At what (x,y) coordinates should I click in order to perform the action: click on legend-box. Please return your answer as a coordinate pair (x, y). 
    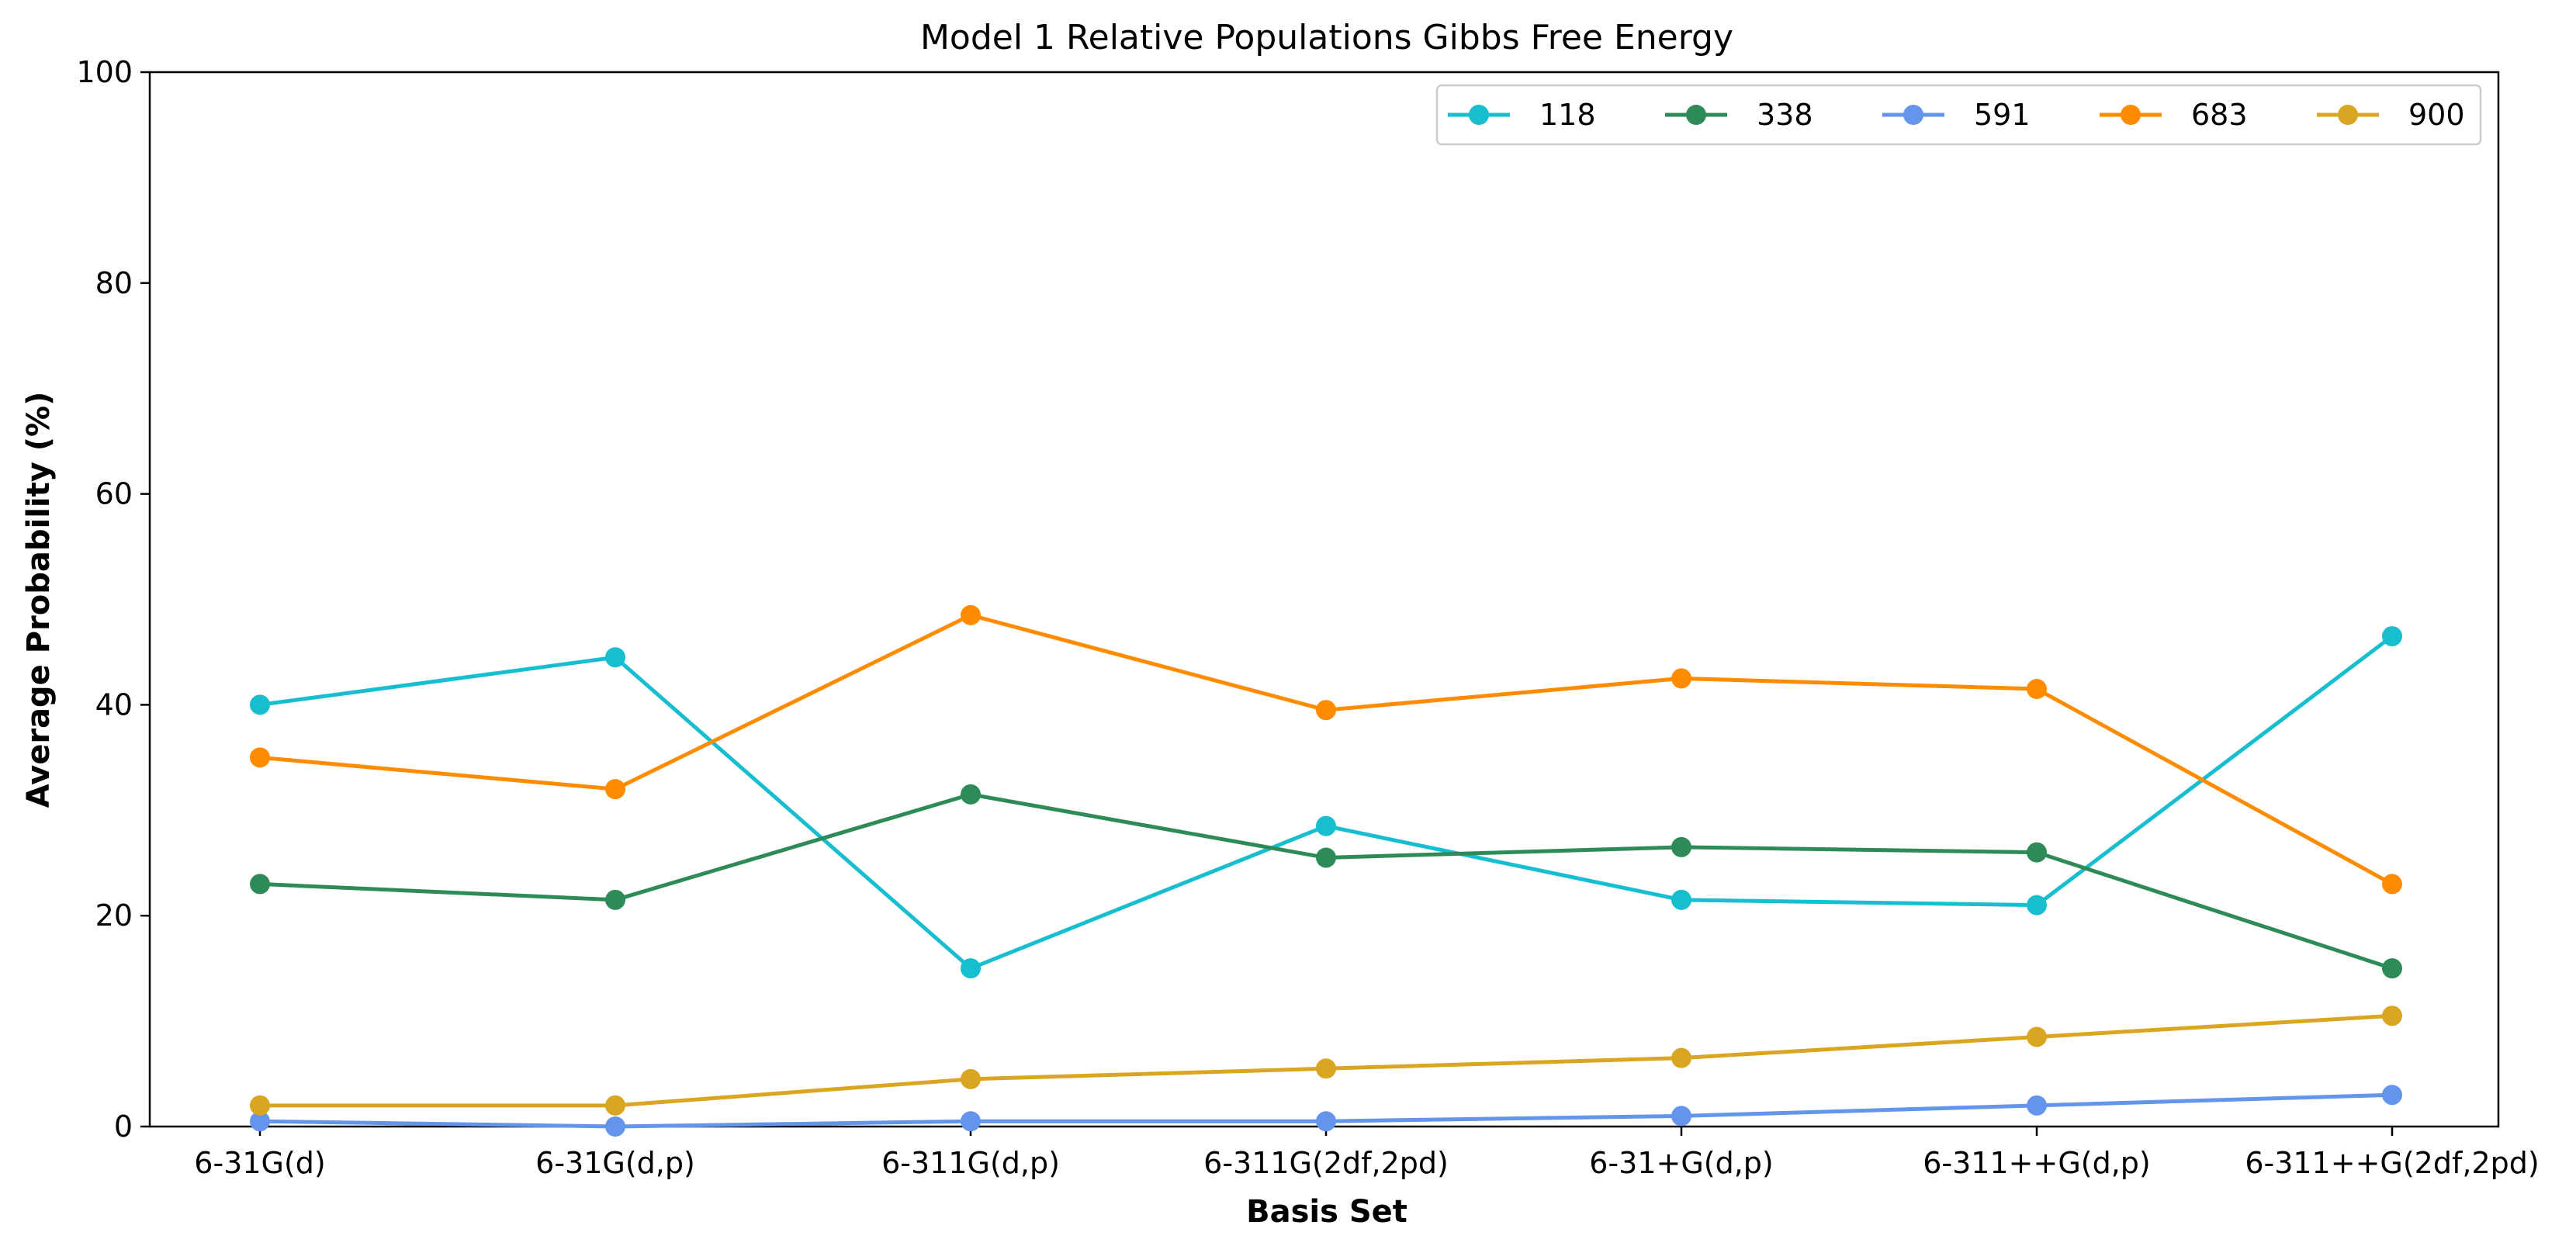
    Looking at the image, I should click on (1959, 115).